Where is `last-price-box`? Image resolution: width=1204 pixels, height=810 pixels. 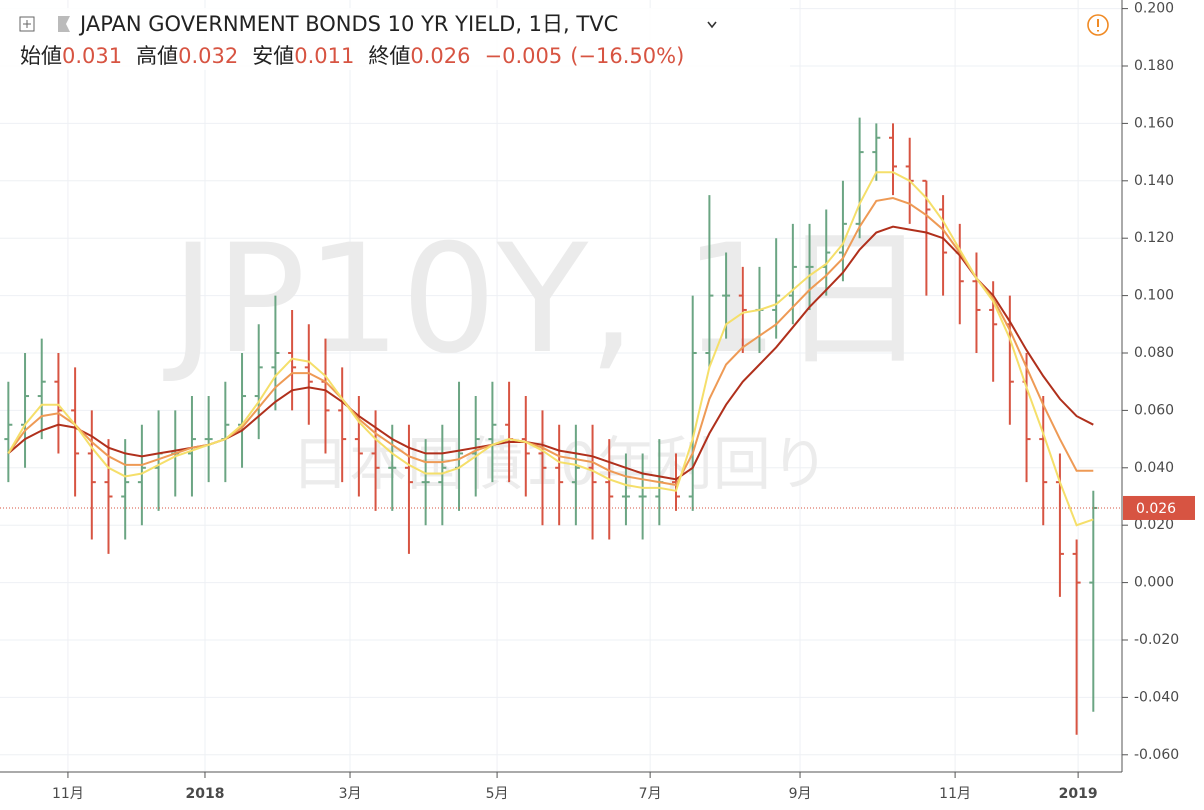 last-price-box is located at coordinates (1159, 507).